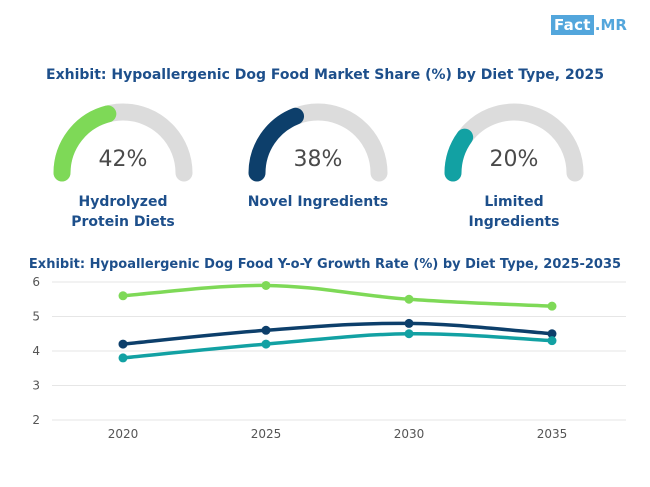  What do you see at coordinates (409, 434) in the screenshot?
I see `x-tick-label: 2030` at bounding box center [409, 434].